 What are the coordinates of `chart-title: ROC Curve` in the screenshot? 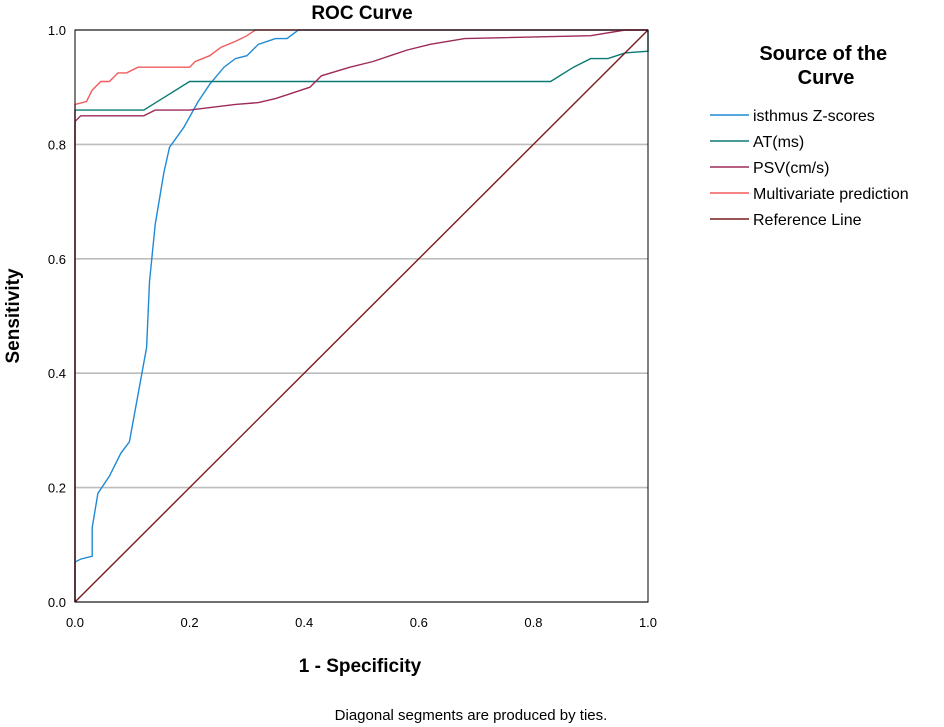 It's located at (361, 13).